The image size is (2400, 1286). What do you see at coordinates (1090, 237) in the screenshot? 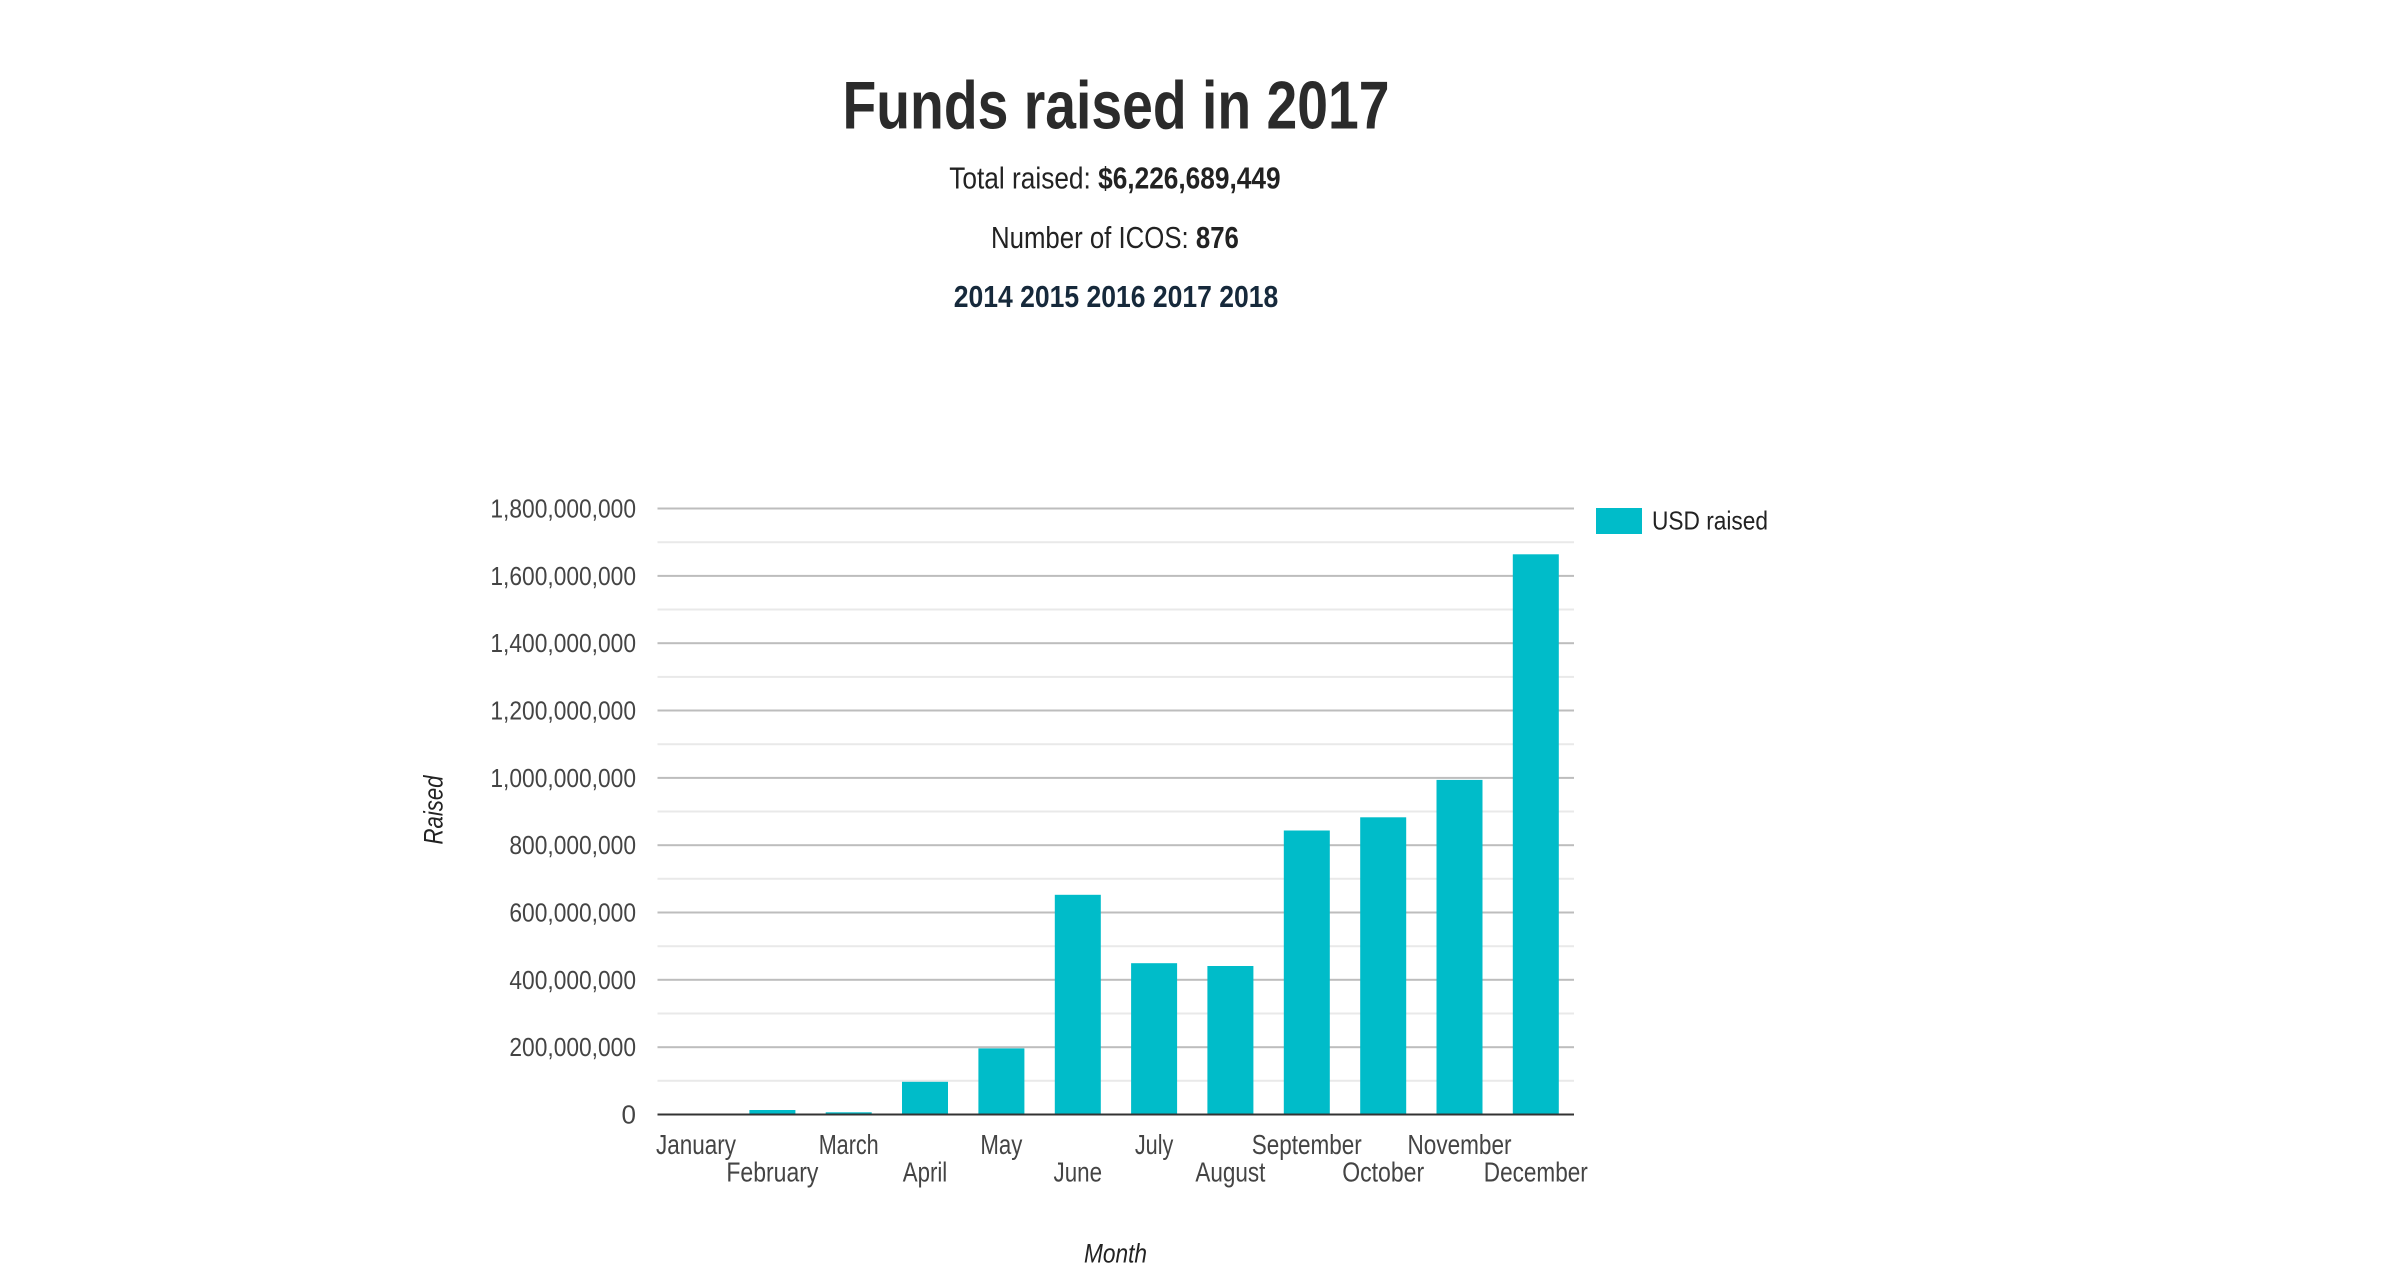
I see `svg-text: Number of ICOS:` at bounding box center [1090, 237].